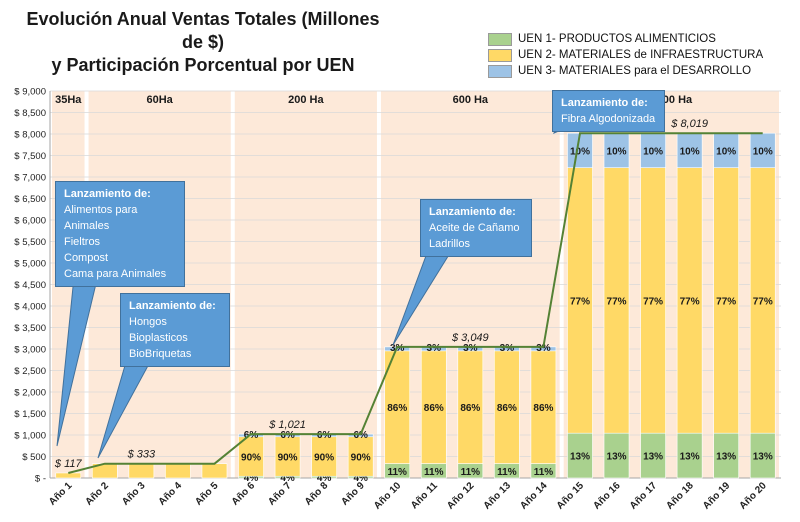 The image size is (800, 522). What do you see at coordinates (388, 496) in the screenshot?
I see `x-tick-label: Año 10` at bounding box center [388, 496].